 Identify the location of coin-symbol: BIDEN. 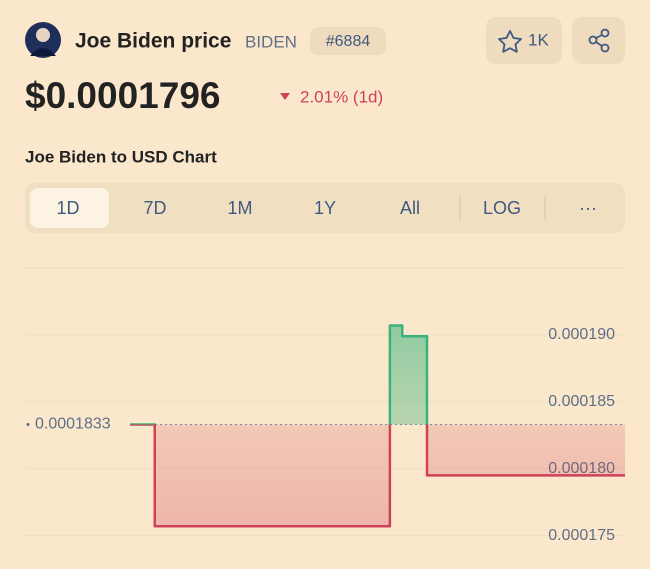
(271, 41).